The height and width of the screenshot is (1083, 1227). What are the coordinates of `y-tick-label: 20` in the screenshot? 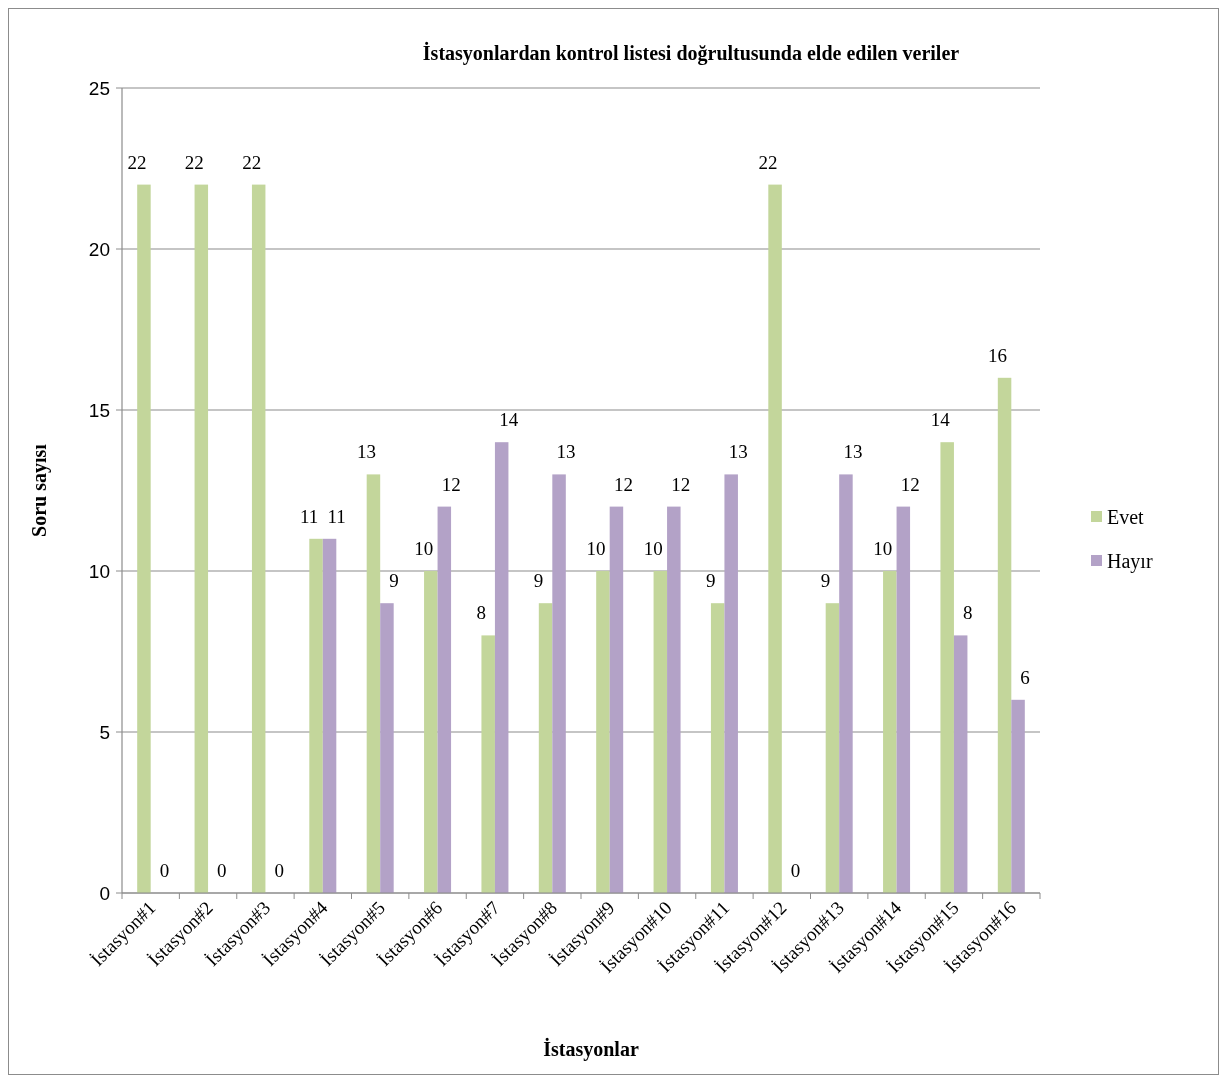 It's located at (99, 249).